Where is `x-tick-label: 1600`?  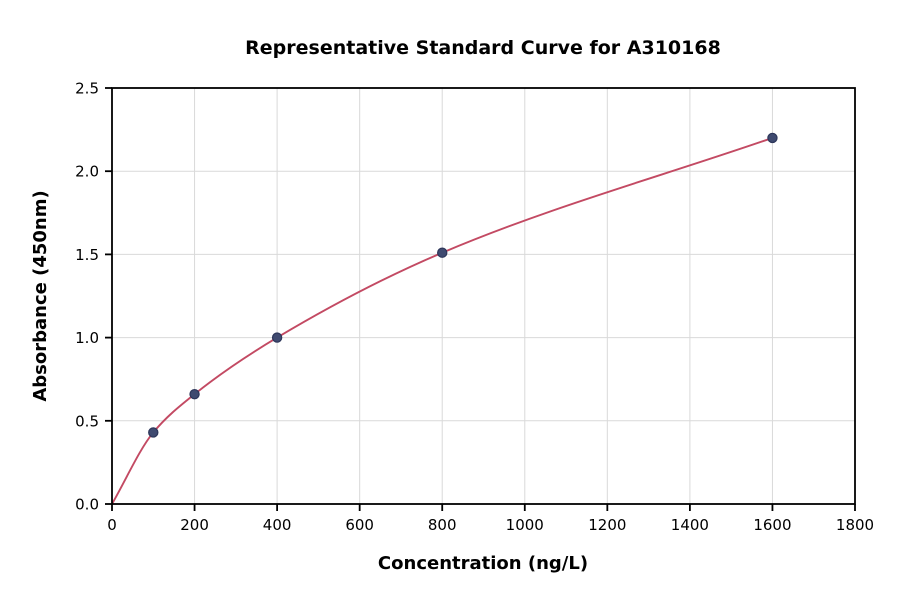
x-tick-label: 1600 is located at coordinates (772, 525).